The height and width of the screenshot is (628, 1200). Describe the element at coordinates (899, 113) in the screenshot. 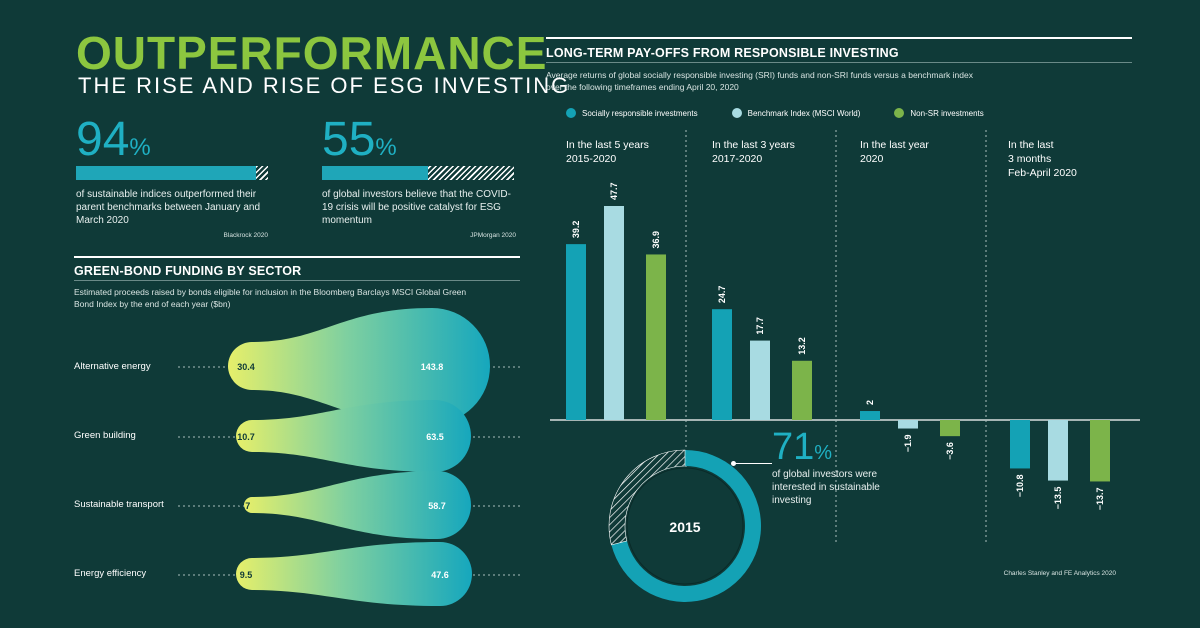

I see `legend-swatch-non-sri` at that location.